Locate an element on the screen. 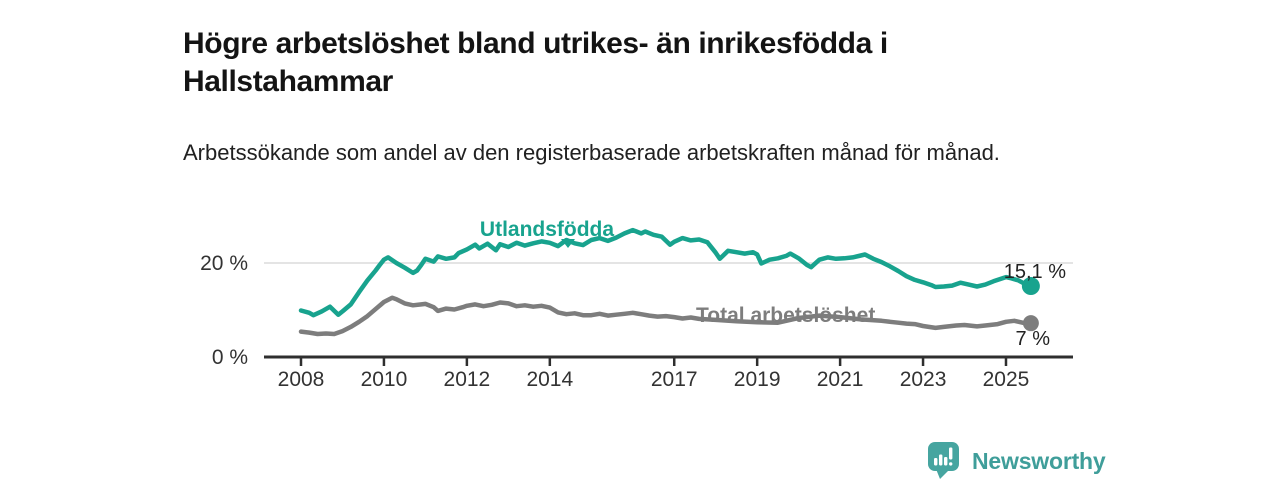  x-tick-label-2008: 2008 is located at coordinates (301, 379).